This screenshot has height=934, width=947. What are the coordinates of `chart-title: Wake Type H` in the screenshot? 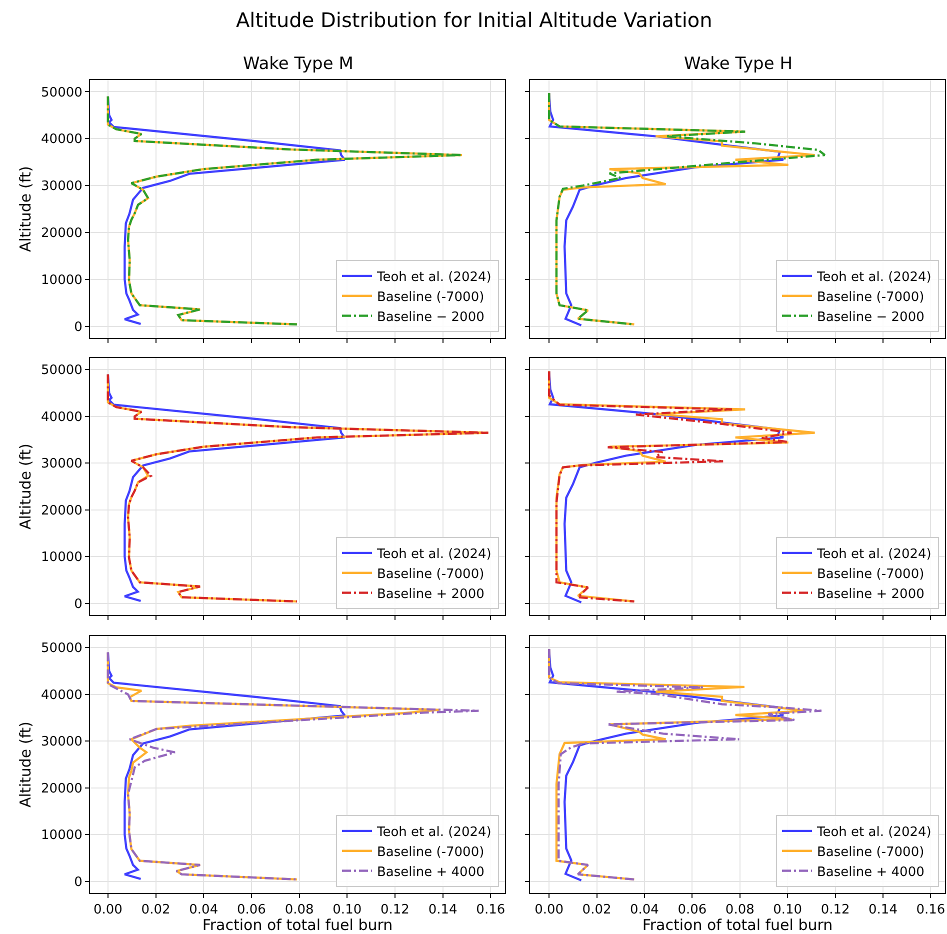 It's located at (738, 64).